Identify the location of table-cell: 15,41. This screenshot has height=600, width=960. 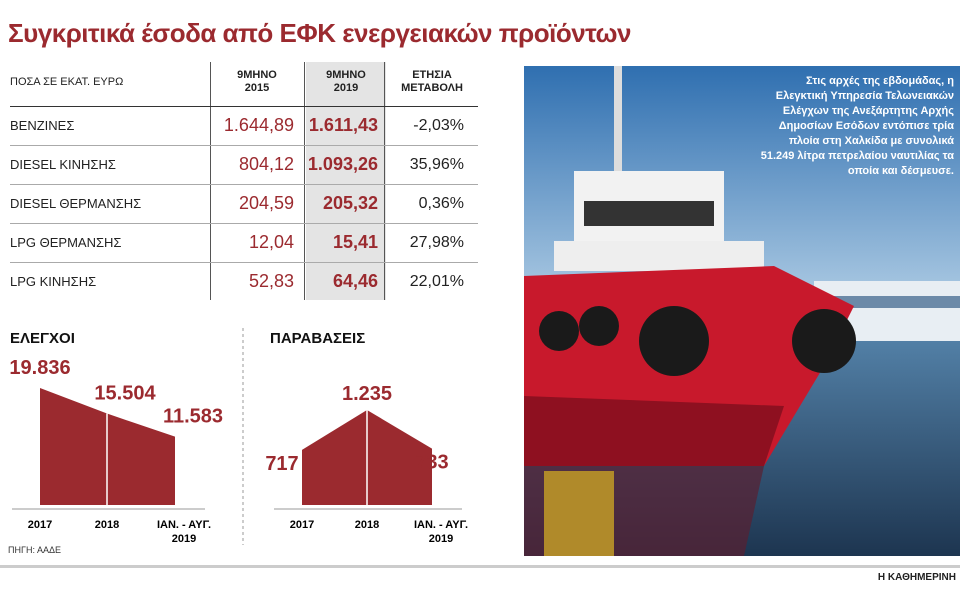
(355, 242).